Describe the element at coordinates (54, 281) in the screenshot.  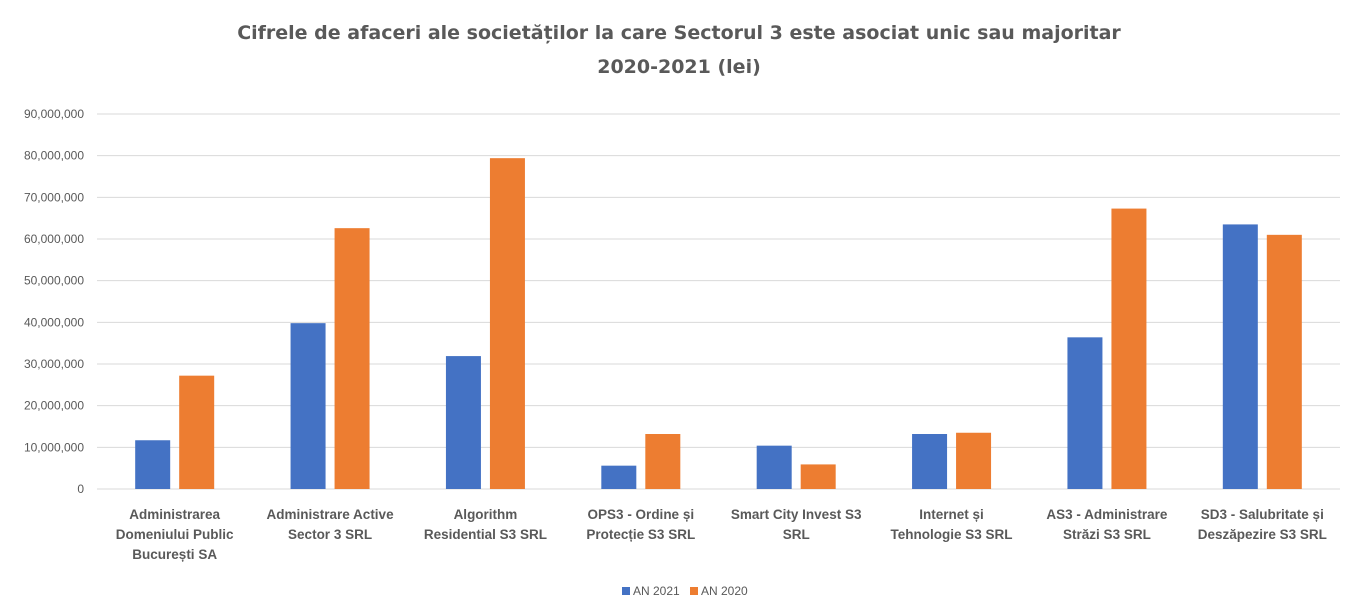
I see `y-tick-label: 50,000,000` at that location.